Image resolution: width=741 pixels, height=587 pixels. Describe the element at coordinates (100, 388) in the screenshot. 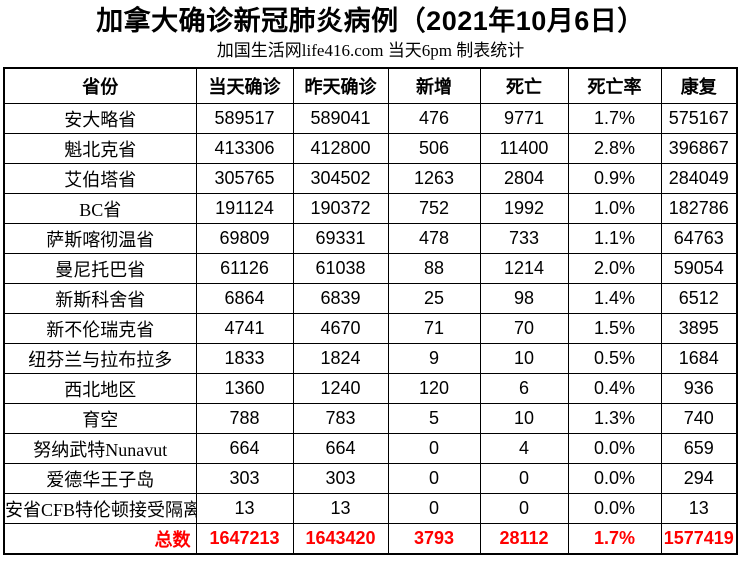

I see `province-name-cell: 西北地区` at that location.